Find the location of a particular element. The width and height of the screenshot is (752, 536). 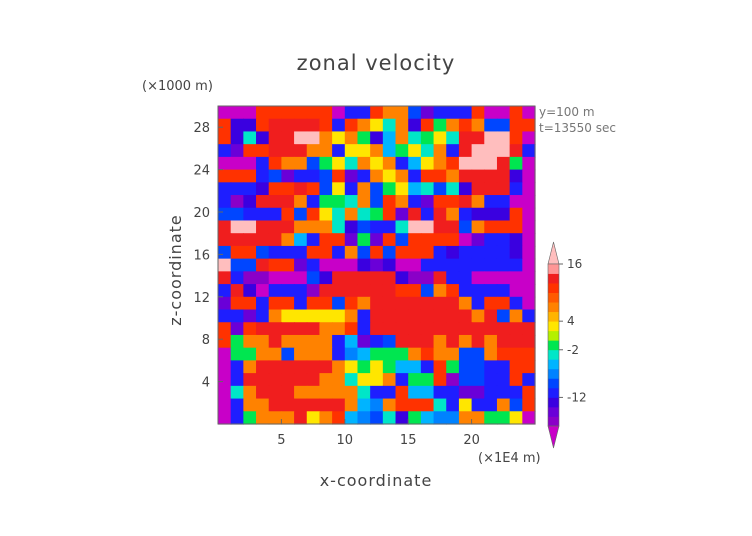

x-tick-label: 20 is located at coordinates (471, 440).